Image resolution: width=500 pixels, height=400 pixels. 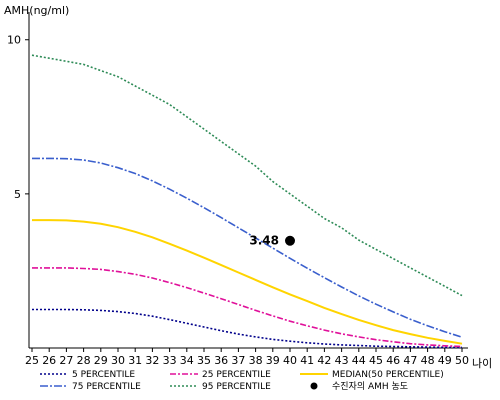 What do you see at coordinates (324, 360) in the screenshot?
I see `x-tick-label: 42` at bounding box center [324, 360].